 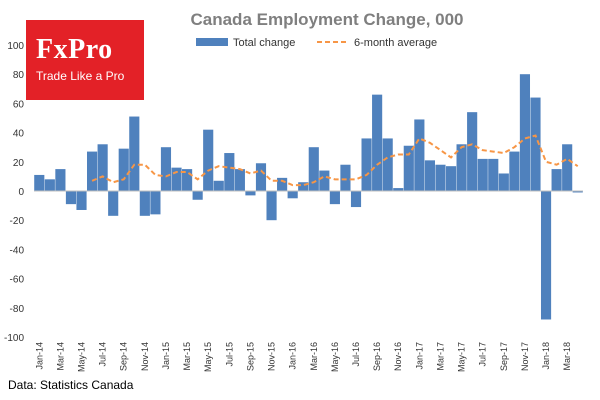 What do you see at coordinates (567, 356) in the screenshot?
I see `x-tick-label: Mar-18` at bounding box center [567, 356].